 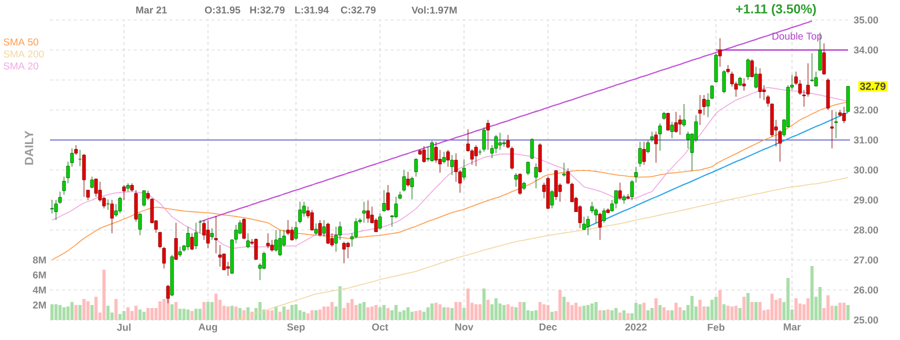 What do you see at coordinates (39, 305) in the screenshot?
I see `y2-tick-label: 2M` at bounding box center [39, 305].